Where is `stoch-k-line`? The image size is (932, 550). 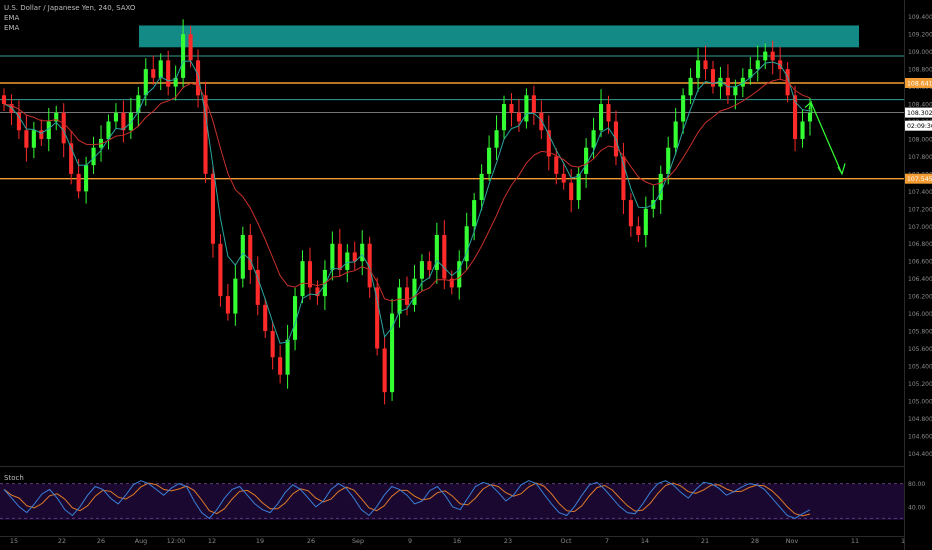 stoch-k-line is located at coordinates (407, 500).